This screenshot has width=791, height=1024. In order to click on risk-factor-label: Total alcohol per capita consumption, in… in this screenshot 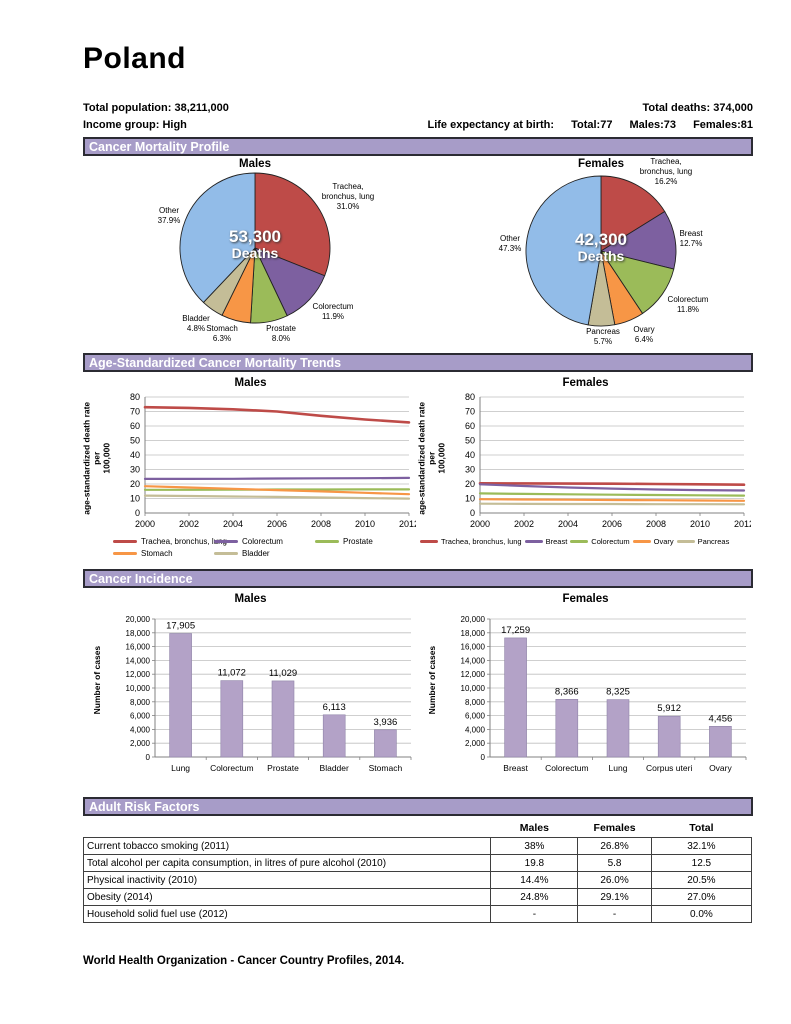, I will do `click(287, 863)`.